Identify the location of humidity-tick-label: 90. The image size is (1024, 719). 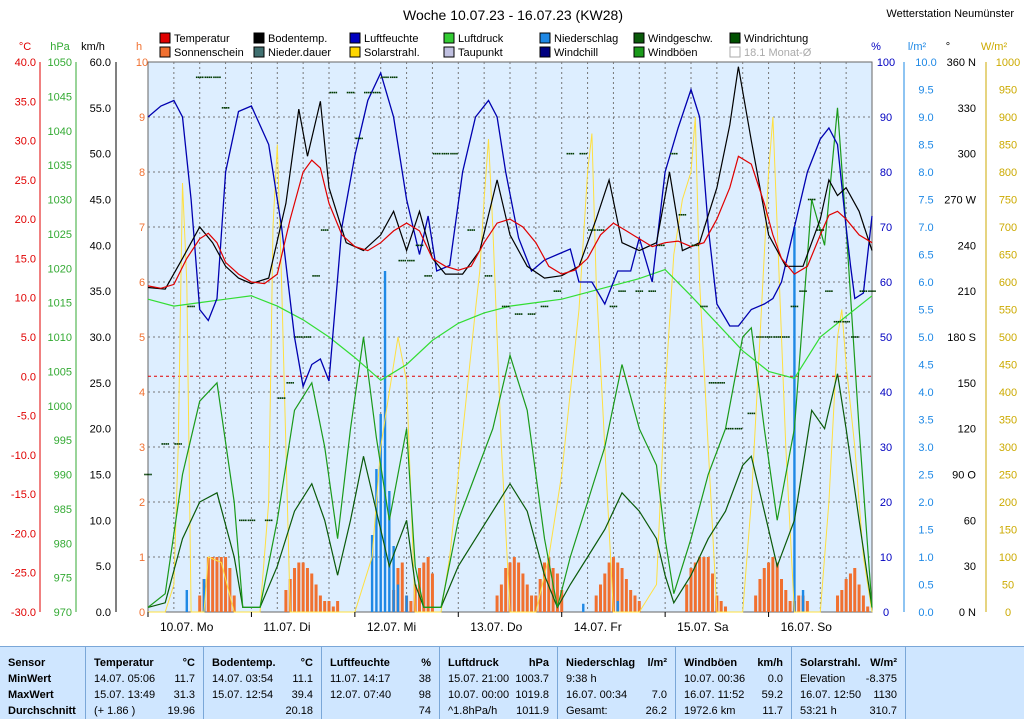
(886, 118).